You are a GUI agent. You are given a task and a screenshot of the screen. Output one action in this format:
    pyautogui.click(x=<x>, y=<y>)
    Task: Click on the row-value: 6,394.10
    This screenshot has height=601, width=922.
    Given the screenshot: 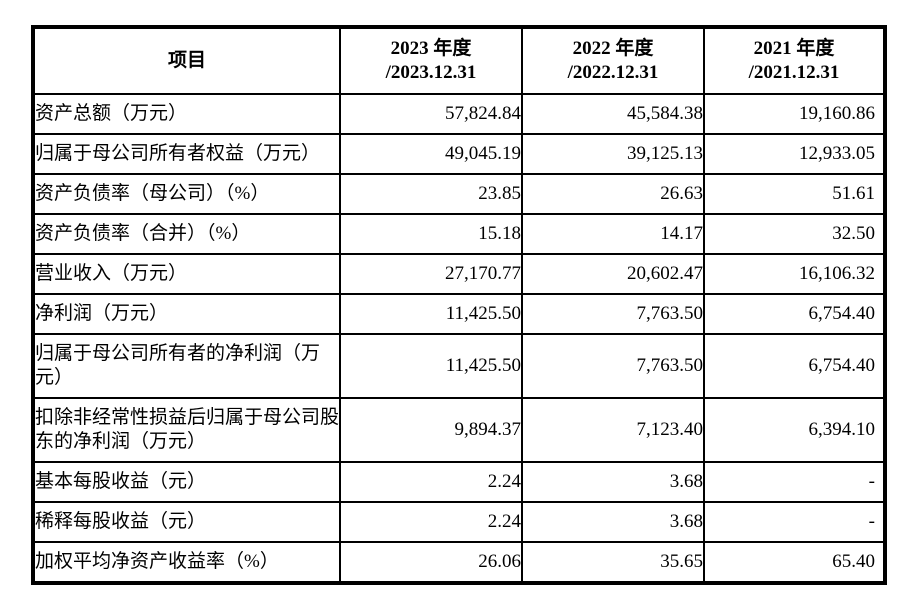 What is the action you would take?
    pyautogui.click(x=794, y=430)
    